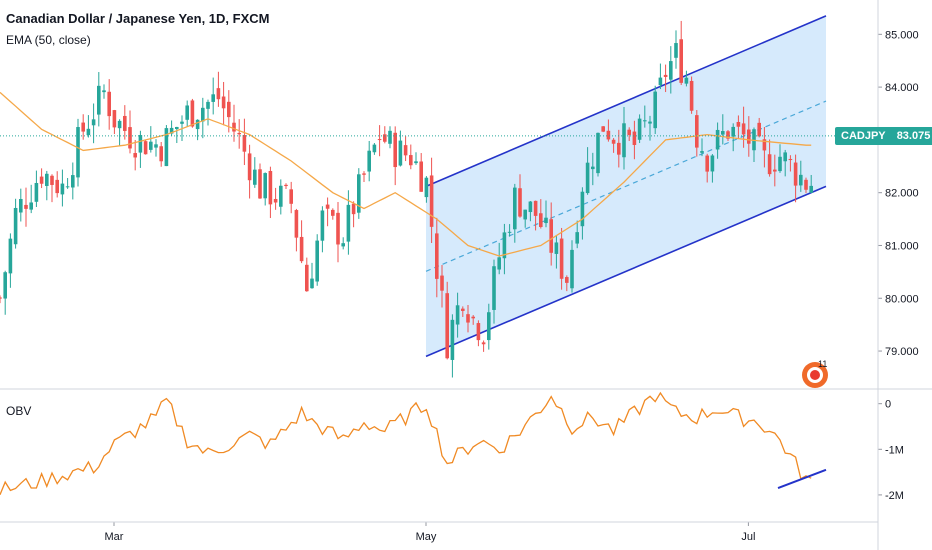 This screenshot has width=932, height=550. I want to click on channel-lower-line, so click(626, 271).